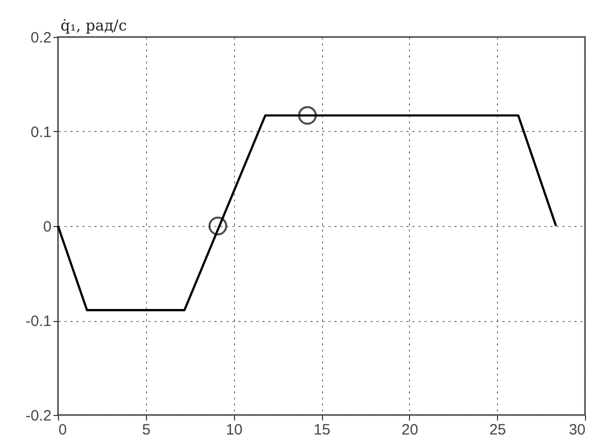 The image size is (596, 448). I want to click on y-tick-label: -0.2, so click(39, 416).